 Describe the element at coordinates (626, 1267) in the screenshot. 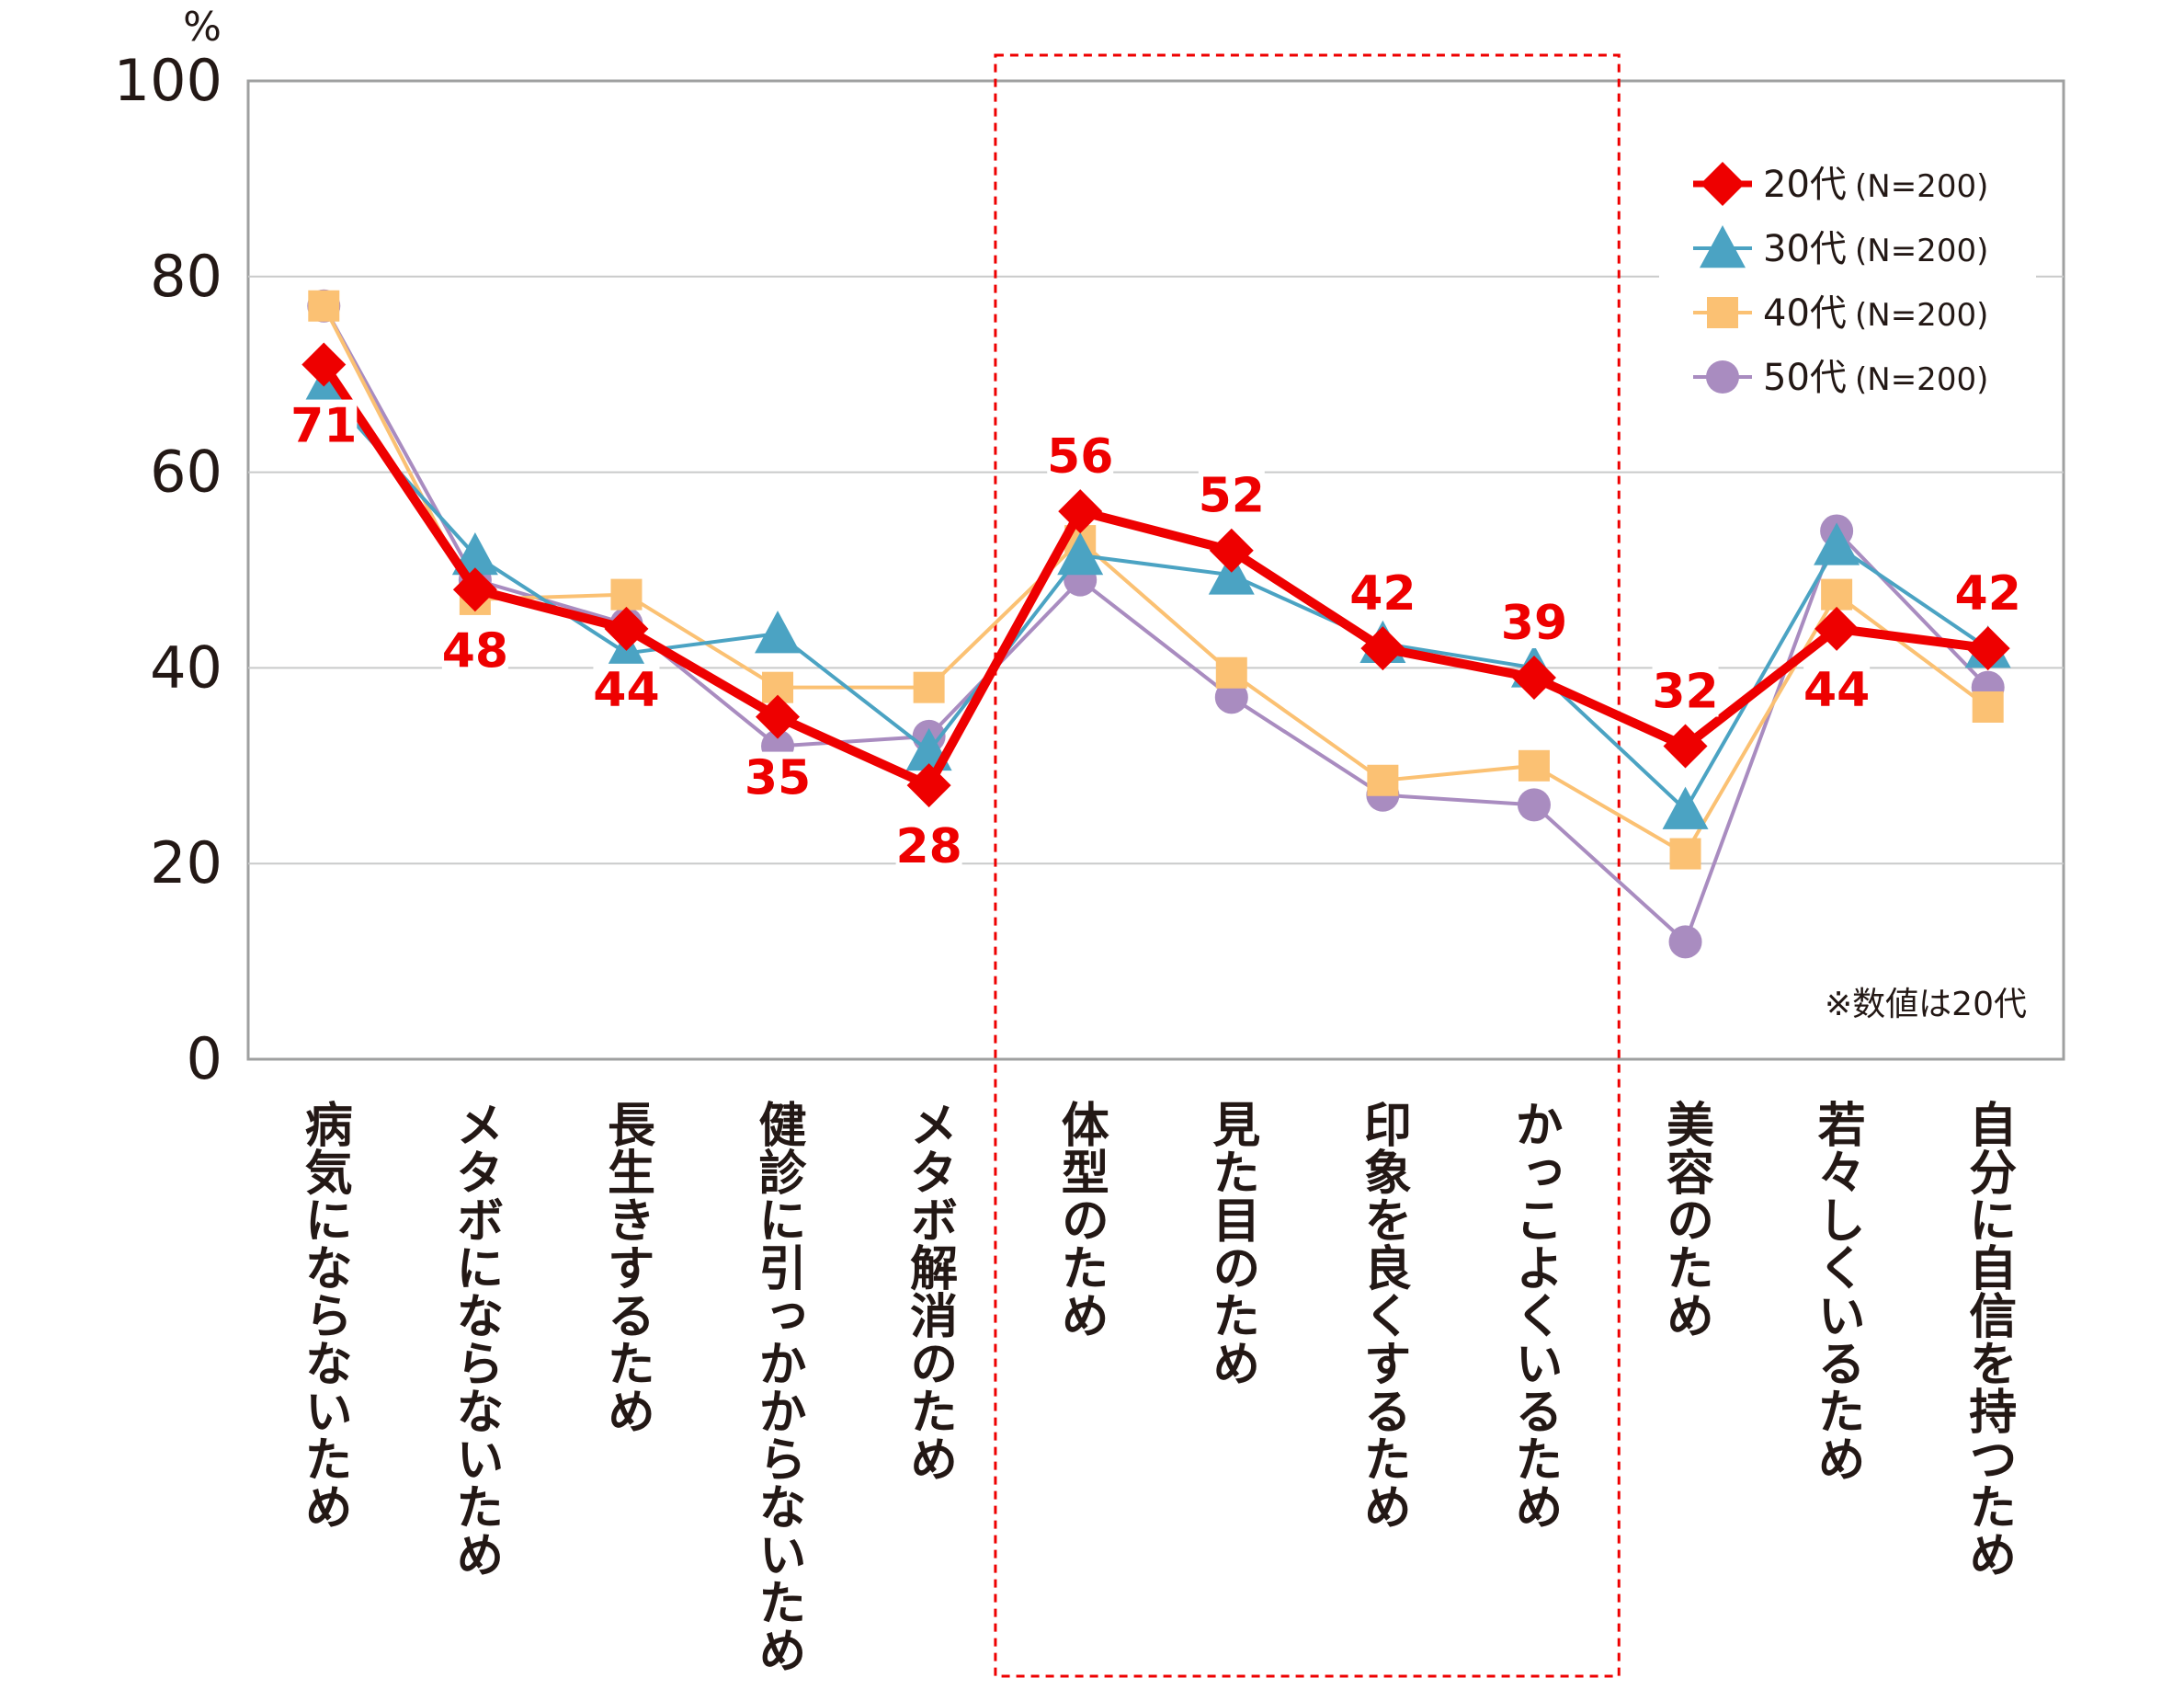

I see `category-label: 長生きするため` at that location.